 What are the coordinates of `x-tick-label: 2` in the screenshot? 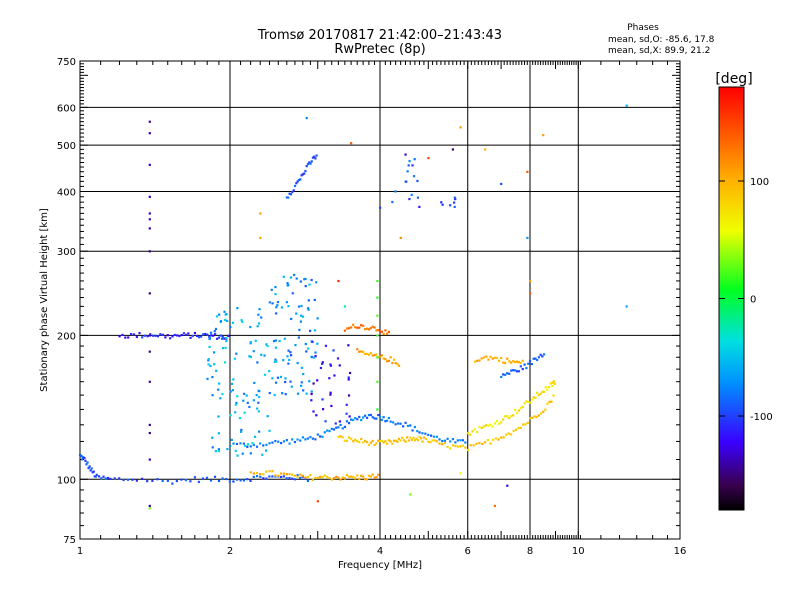 It's located at (230, 551).